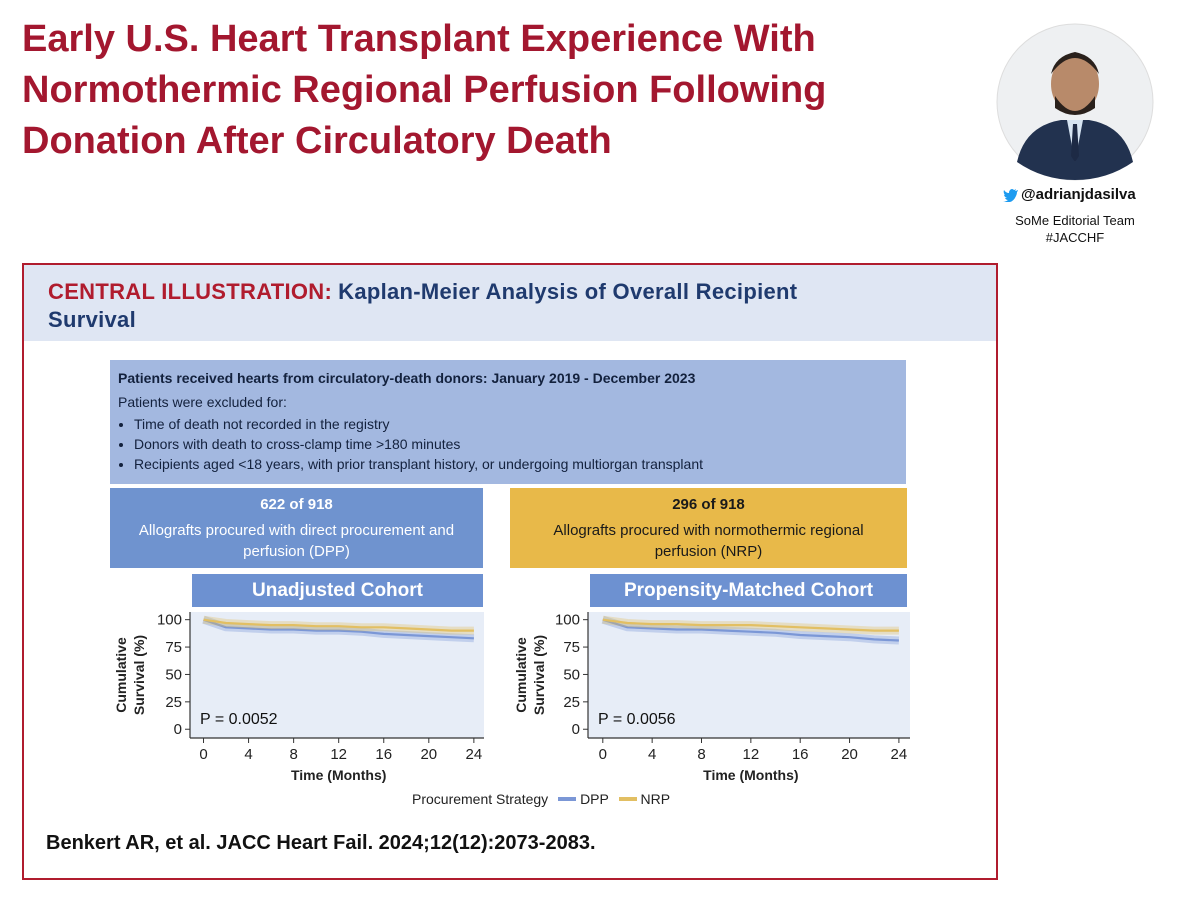  I want to click on legend-title: Procurement Strategy, so click(480, 799).